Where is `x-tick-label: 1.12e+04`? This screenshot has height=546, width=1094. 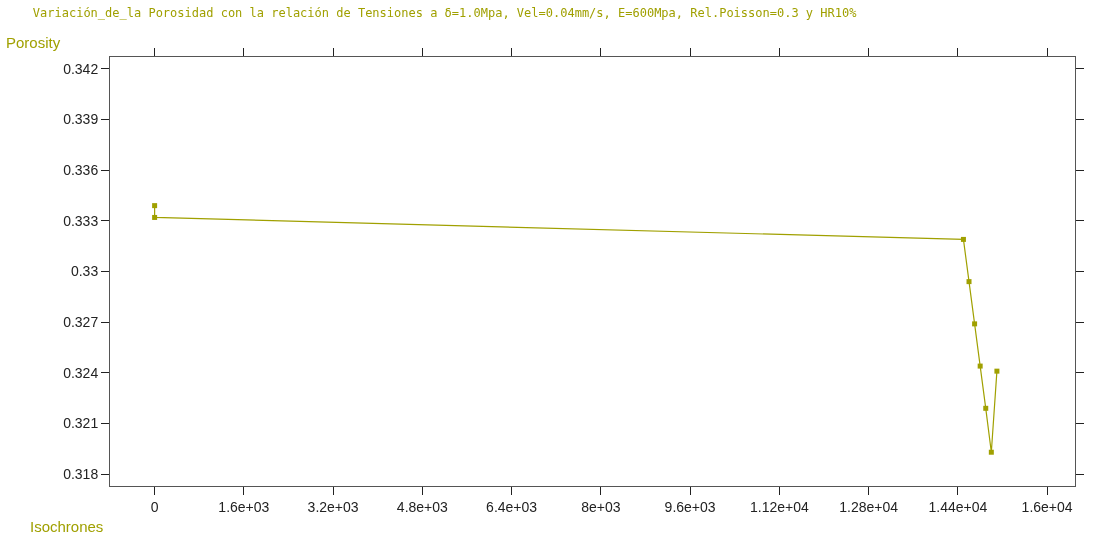
x-tick-label: 1.12e+04 is located at coordinates (779, 506).